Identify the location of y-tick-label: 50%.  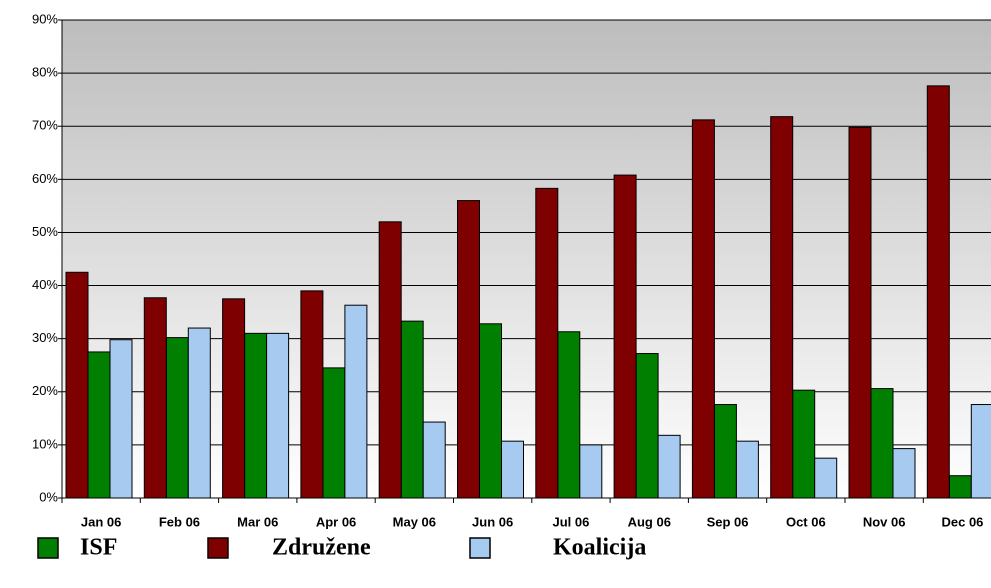
(45, 231).